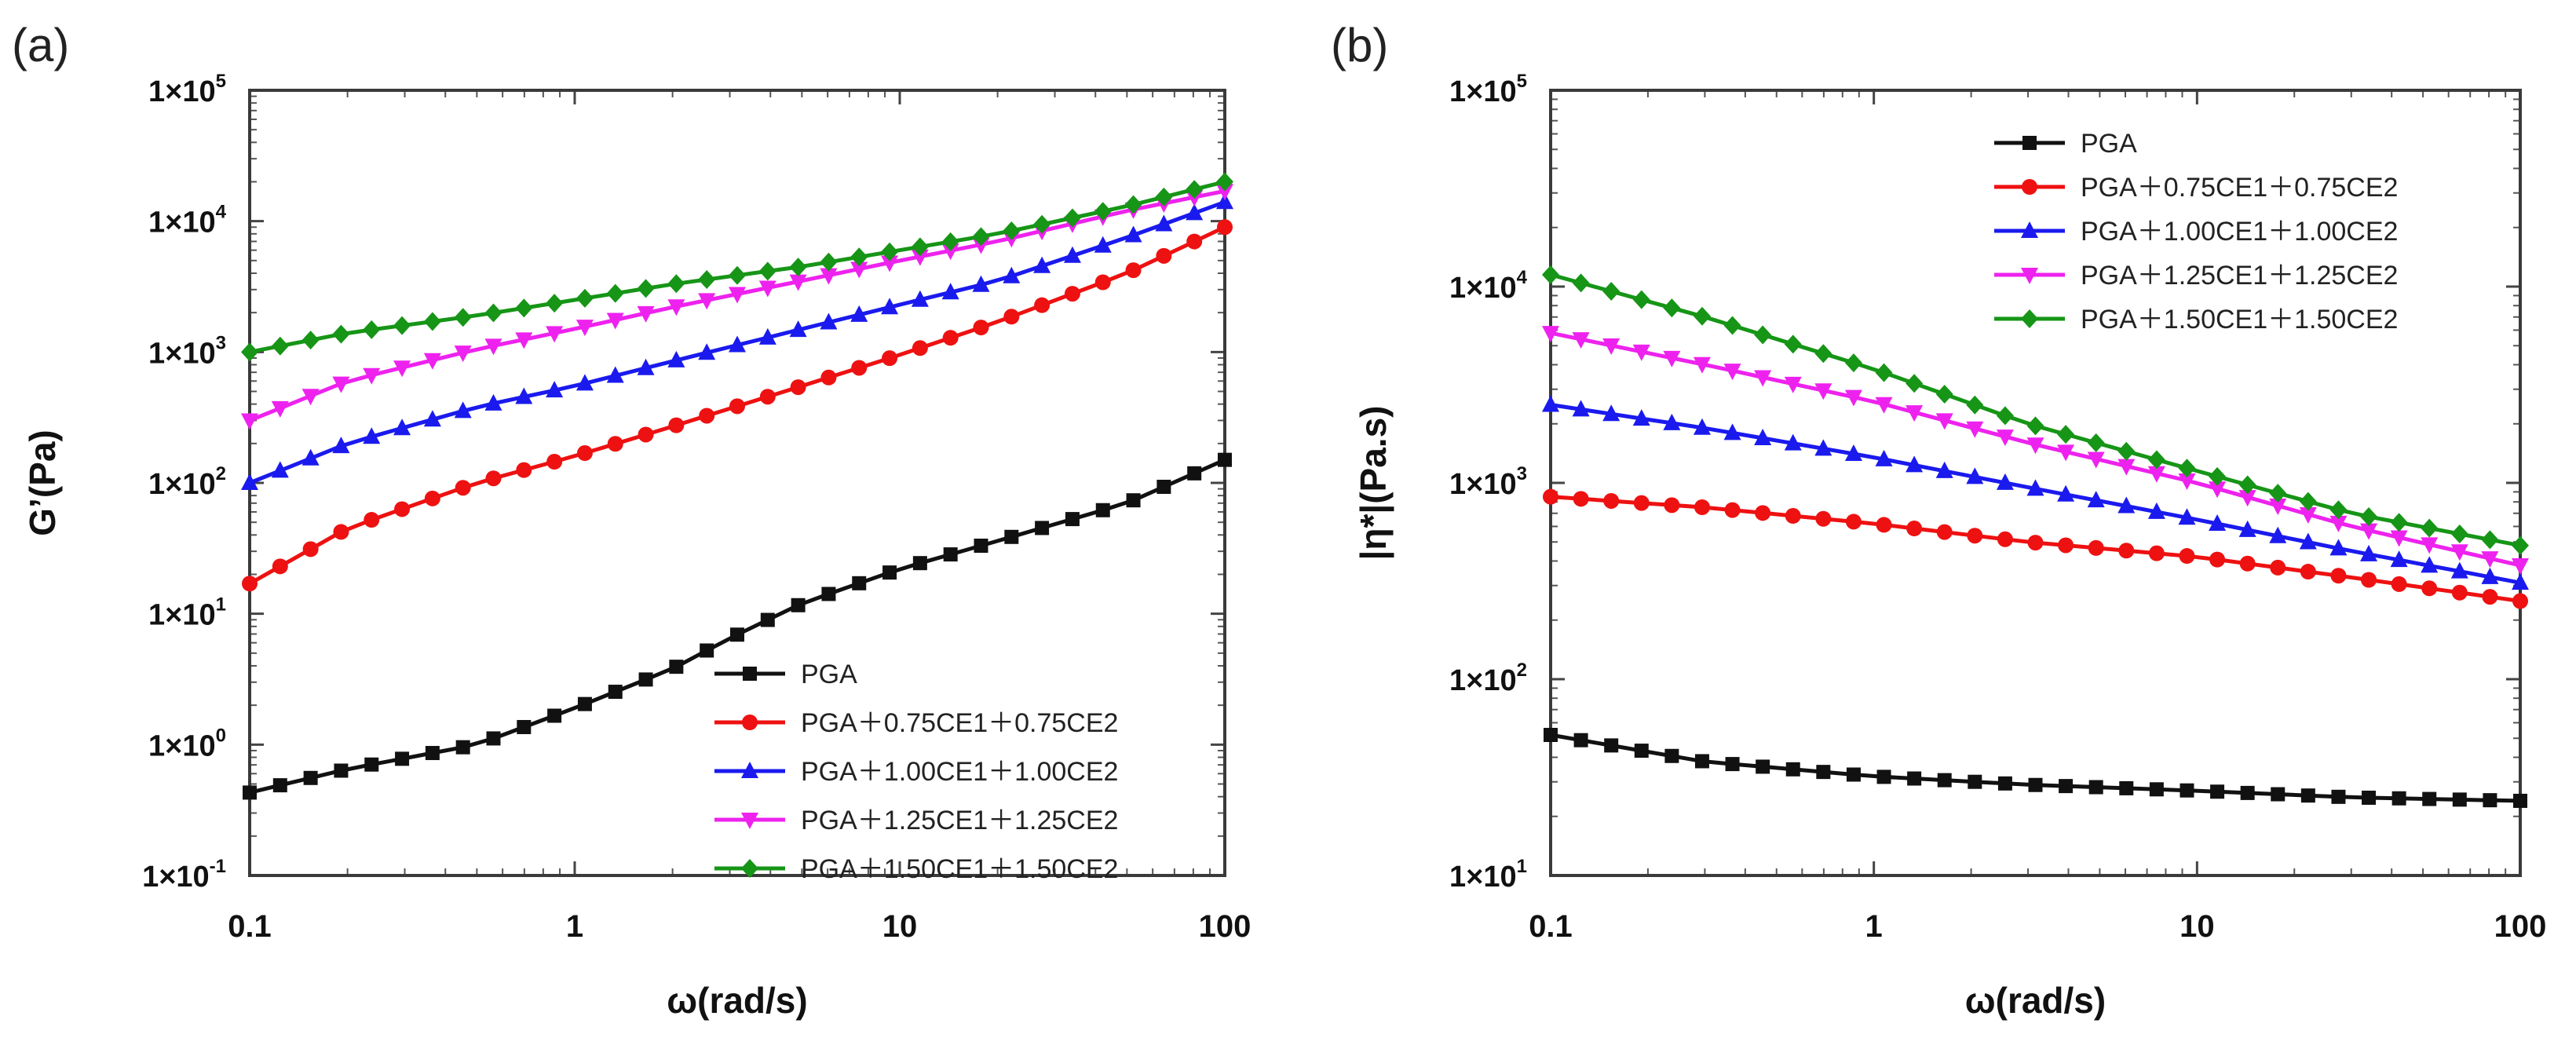  I want to click on y-tick-label: 1×10⁴, so click(1489, 286).